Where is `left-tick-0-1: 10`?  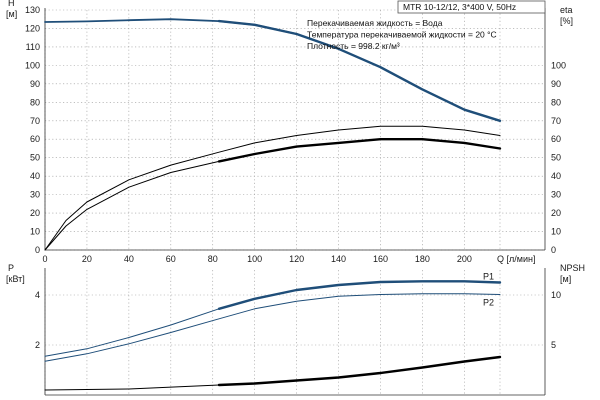 left-tick-0-1: 10 is located at coordinates (35, 232).